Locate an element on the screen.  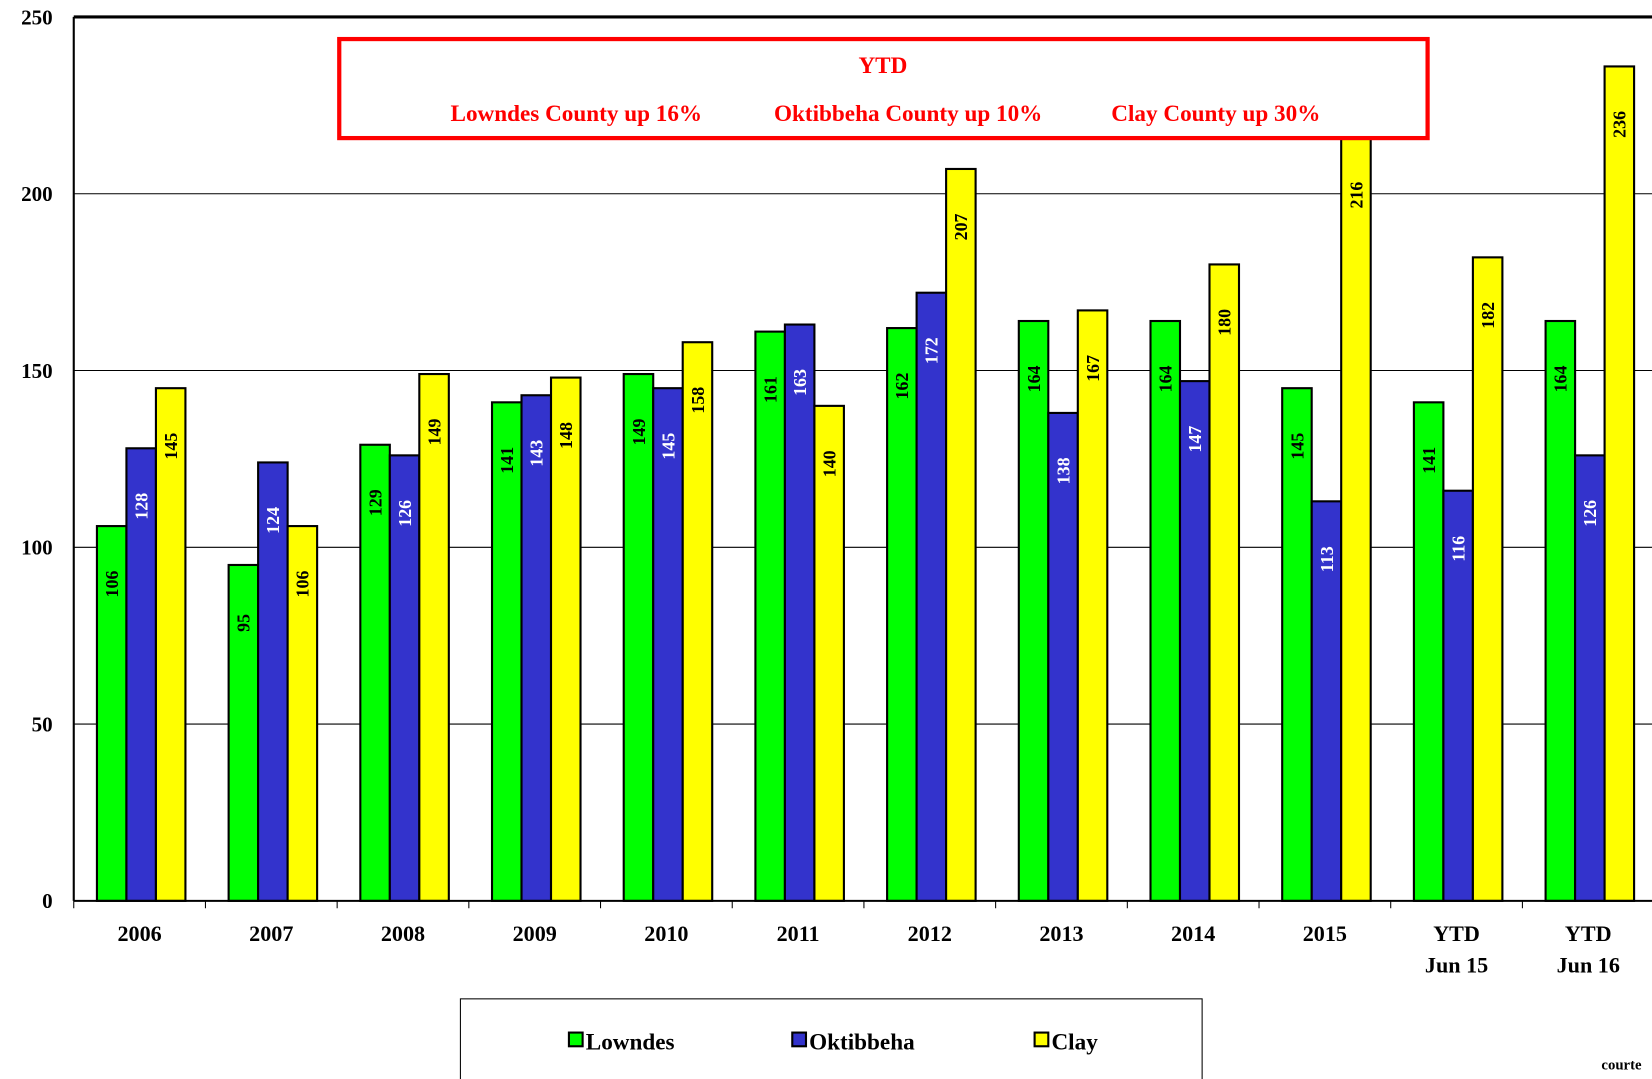
value-label: 116 is located at coordinates (1458, 549).